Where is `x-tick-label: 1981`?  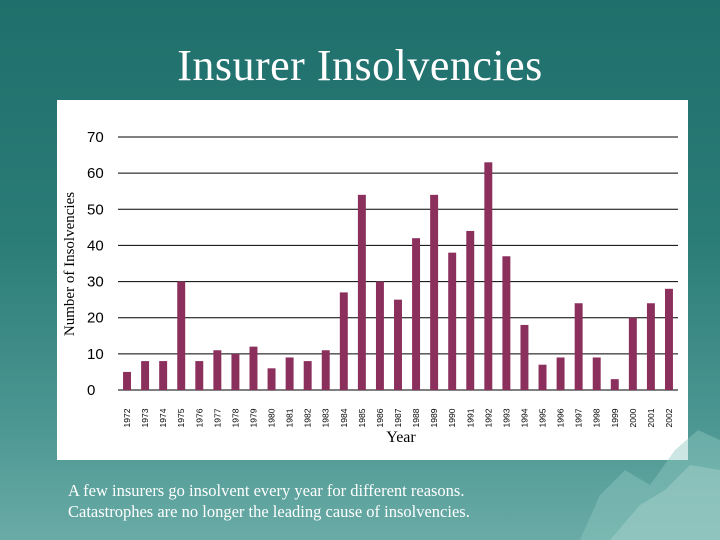 x-tick-label: 1981 is located at coordinates (290, 417).